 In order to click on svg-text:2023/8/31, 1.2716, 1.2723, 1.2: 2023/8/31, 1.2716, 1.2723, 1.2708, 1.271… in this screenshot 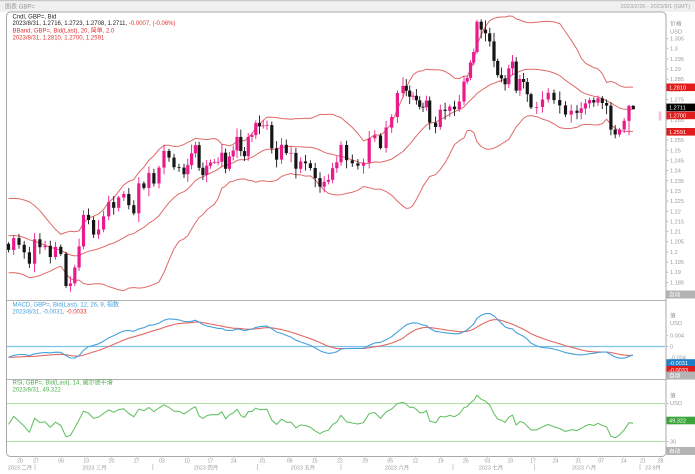, I will do `click(94, 24)`.